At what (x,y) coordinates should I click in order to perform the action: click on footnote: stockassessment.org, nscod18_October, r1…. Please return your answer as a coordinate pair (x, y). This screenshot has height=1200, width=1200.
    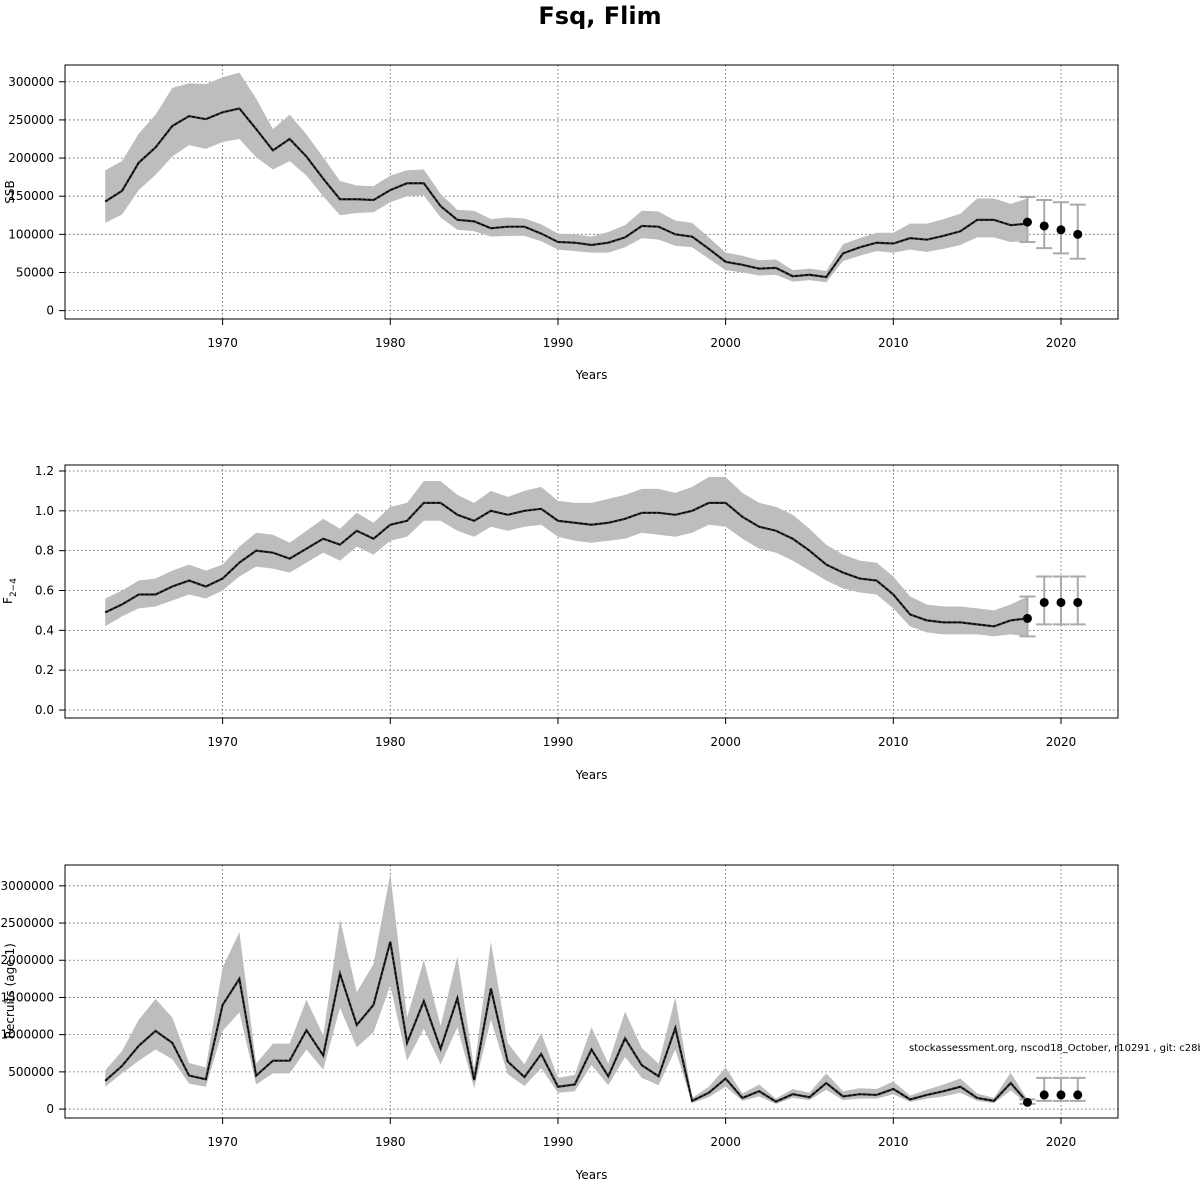
    Looking at the image, I should click on (1054, 1048).